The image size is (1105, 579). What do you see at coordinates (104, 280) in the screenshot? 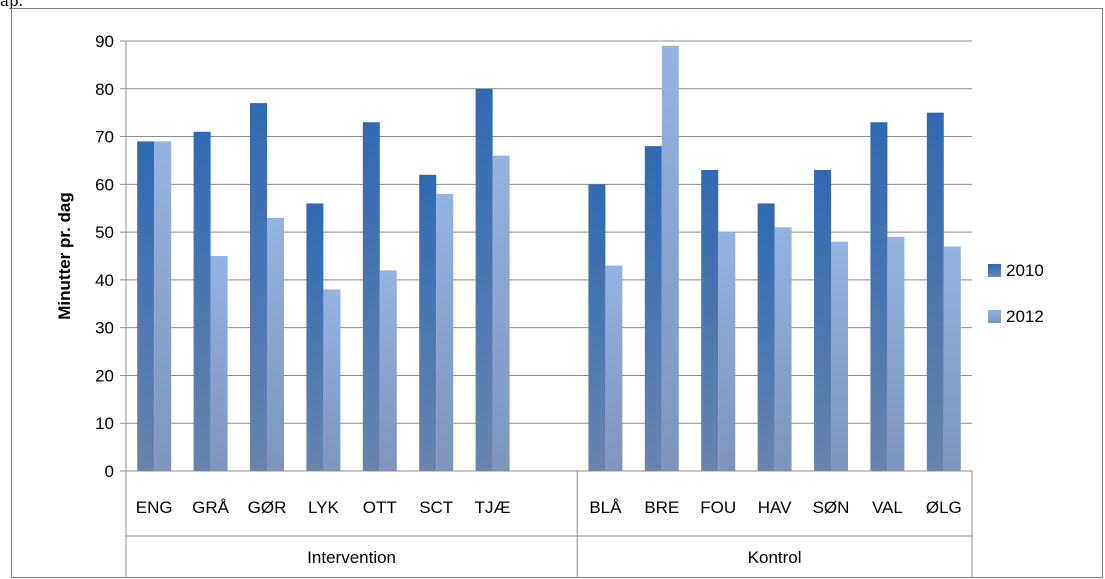
I see `y-tick-label: 40` at bounding box center [104, 280].